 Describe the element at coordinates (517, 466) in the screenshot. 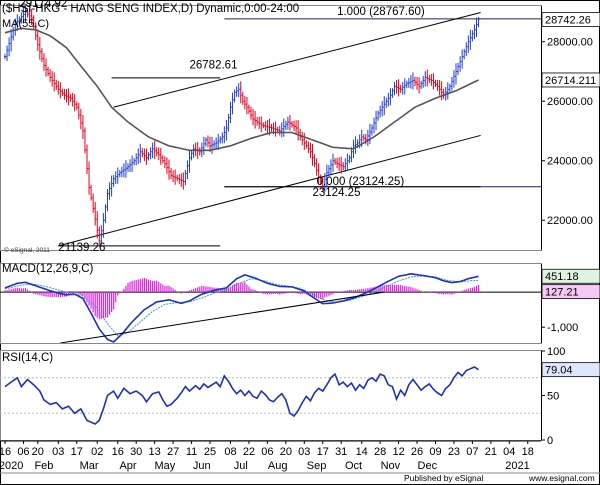

I see `x-month-label: 2021` at that location.